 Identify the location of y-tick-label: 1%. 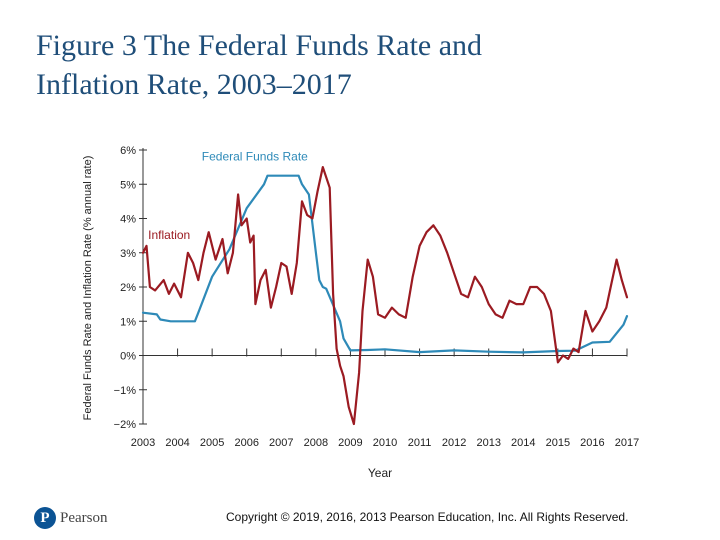
(128, 322).